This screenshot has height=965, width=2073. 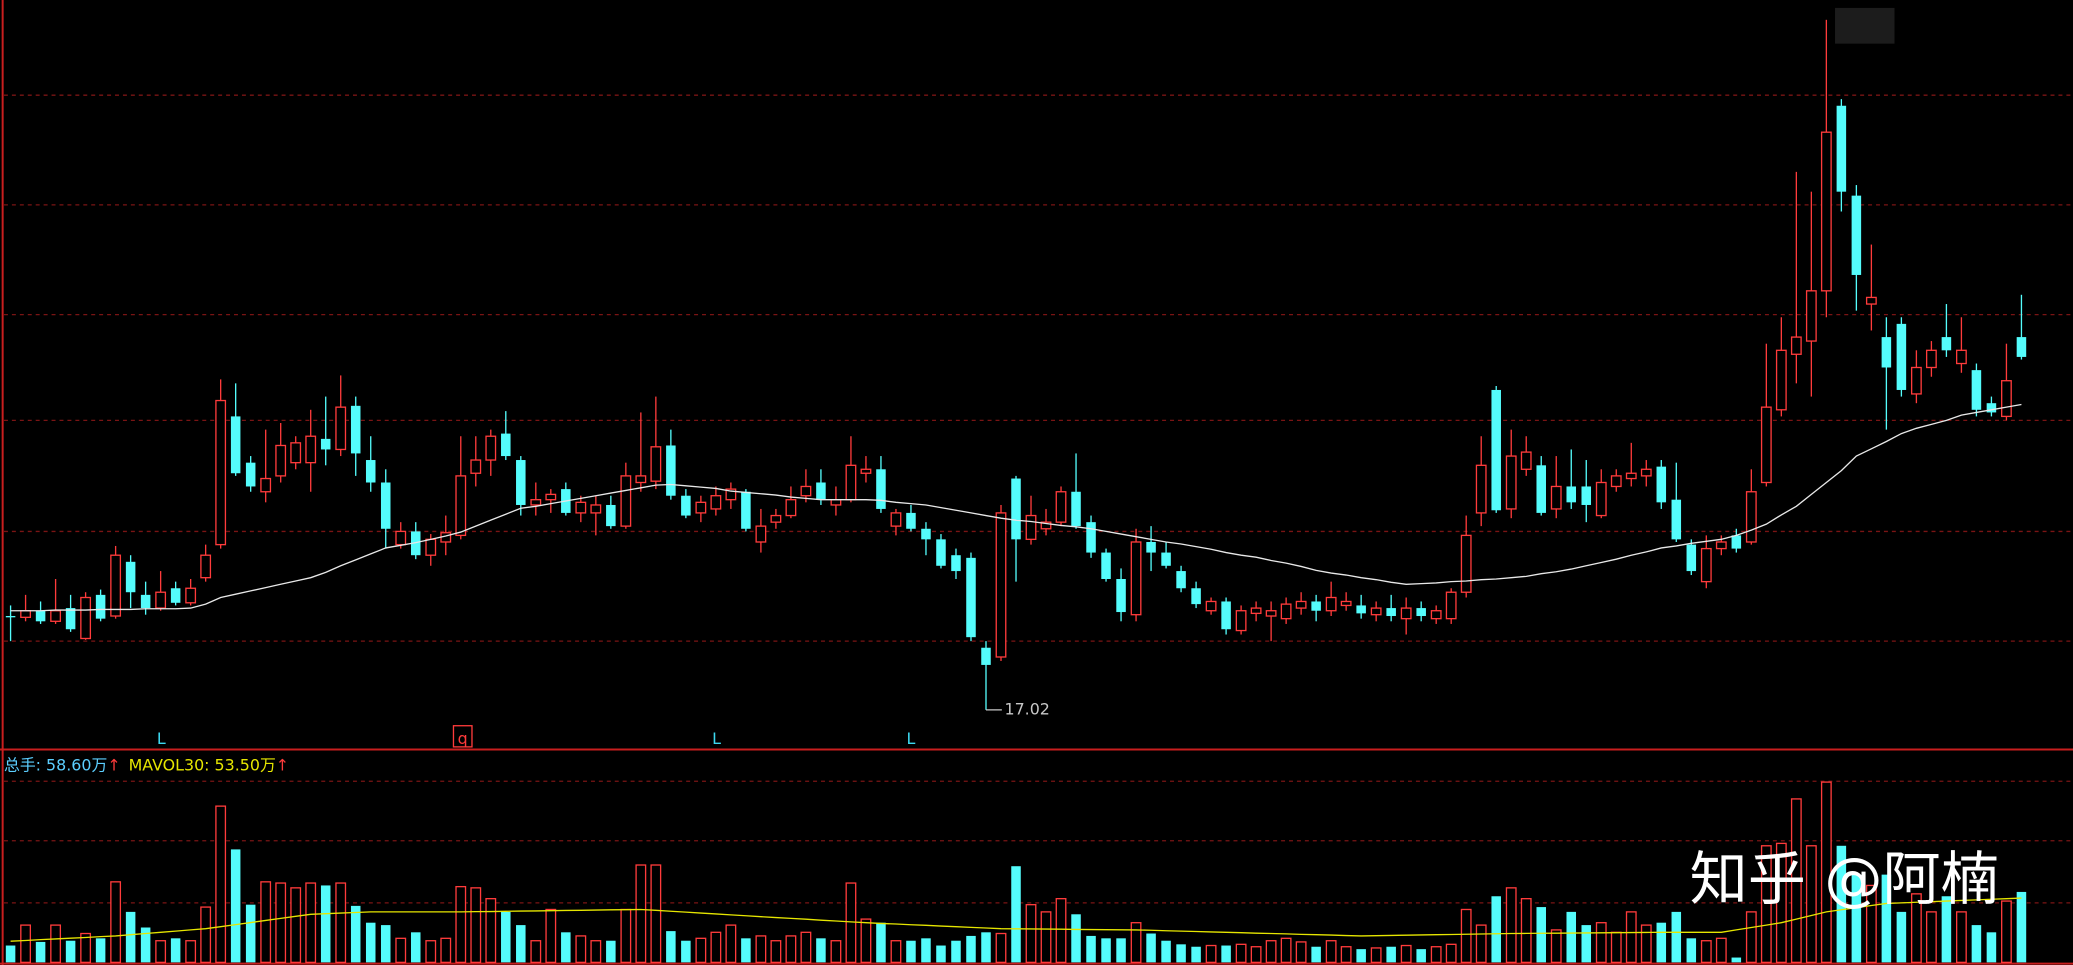 What do you see at coordinates (462, 736) in the screenshot?
I see `marker-box` at bounding box center [462, 736].